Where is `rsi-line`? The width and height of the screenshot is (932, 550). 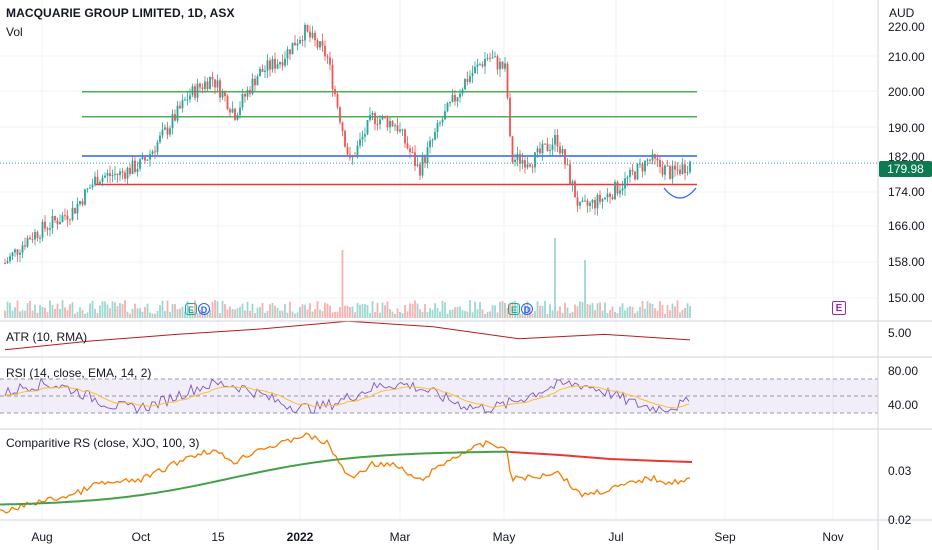 rsi-line is located at coordinates (347, 396).